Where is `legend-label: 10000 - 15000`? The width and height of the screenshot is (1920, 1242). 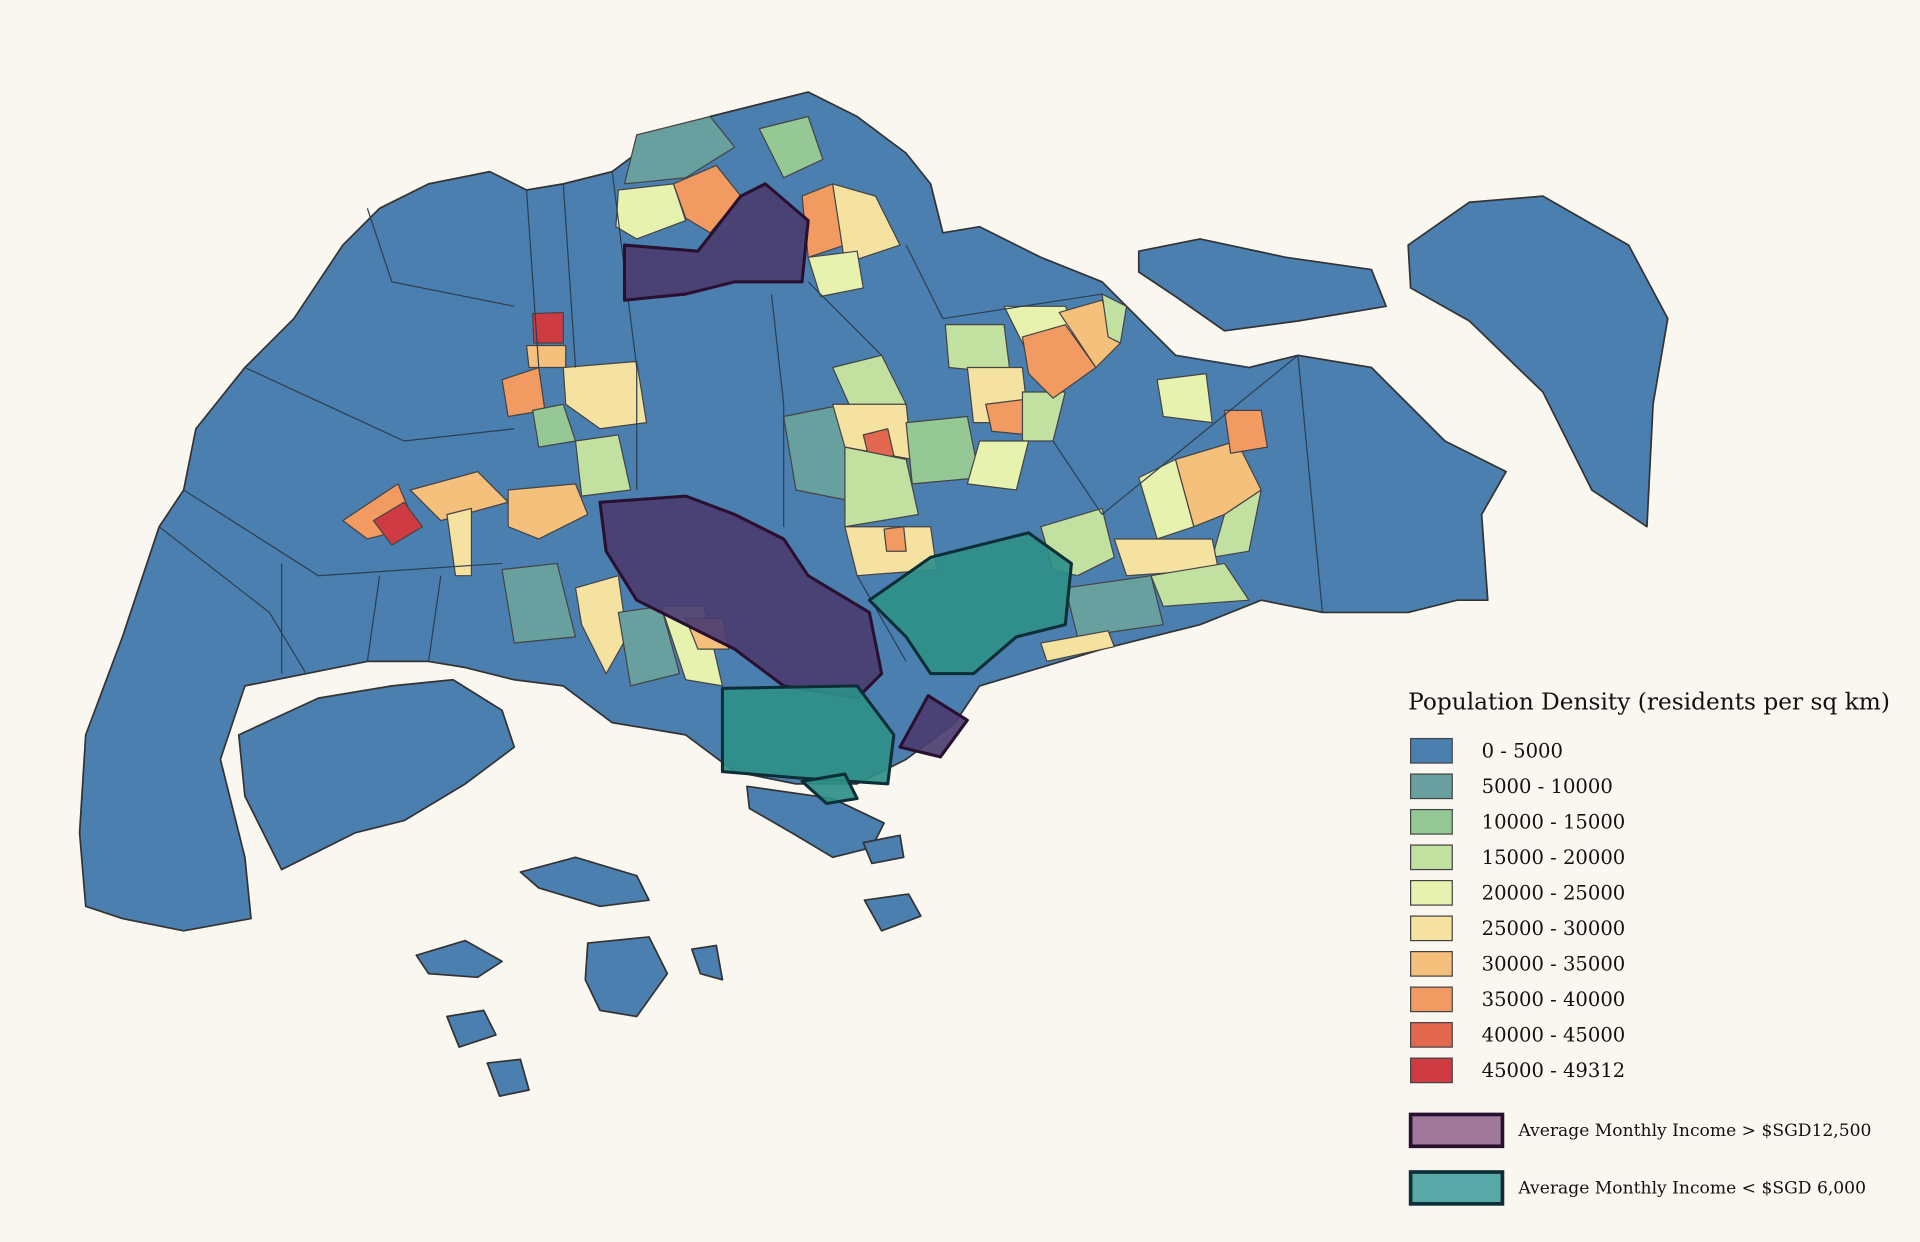 legend-label: 10000 - 15000 is located at coordinates (1554, 822).